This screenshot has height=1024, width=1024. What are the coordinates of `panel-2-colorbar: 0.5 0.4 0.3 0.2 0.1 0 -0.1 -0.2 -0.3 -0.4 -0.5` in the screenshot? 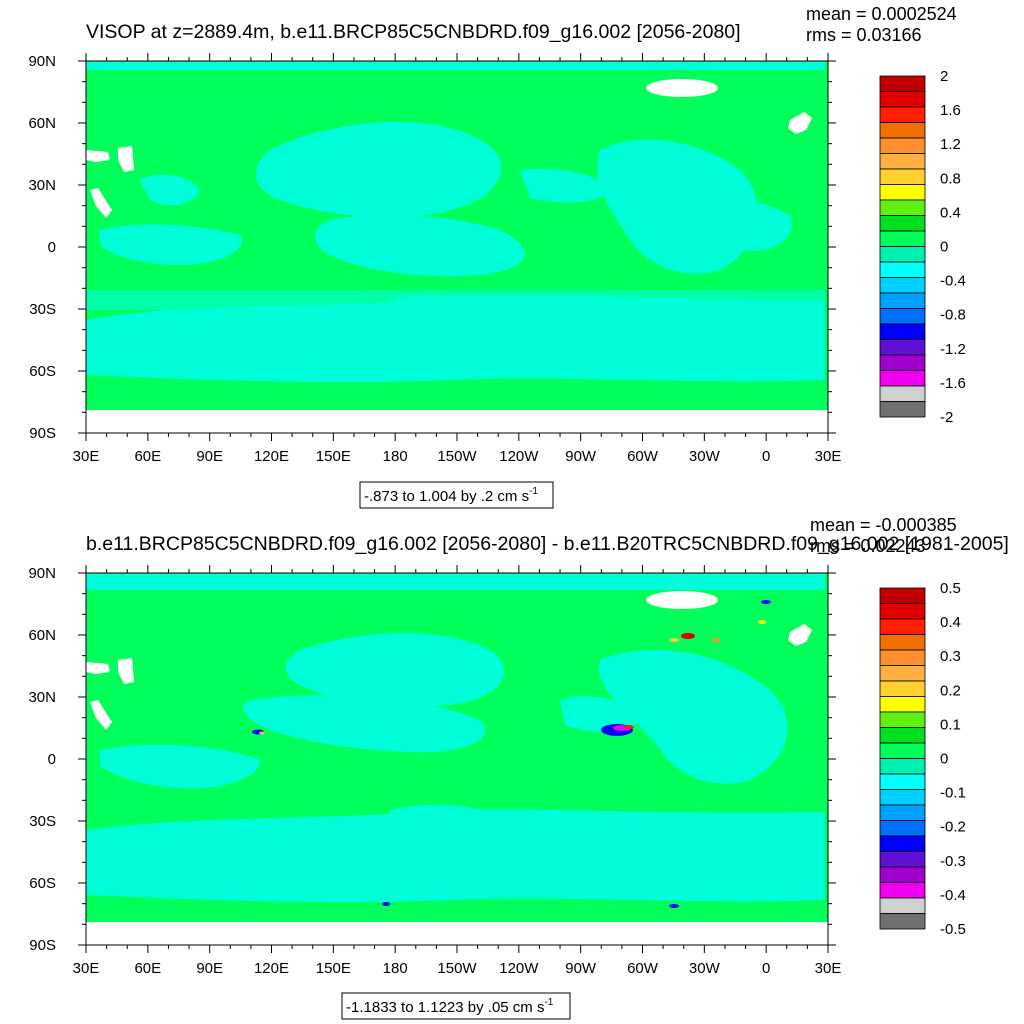 It's located at (922, 759).